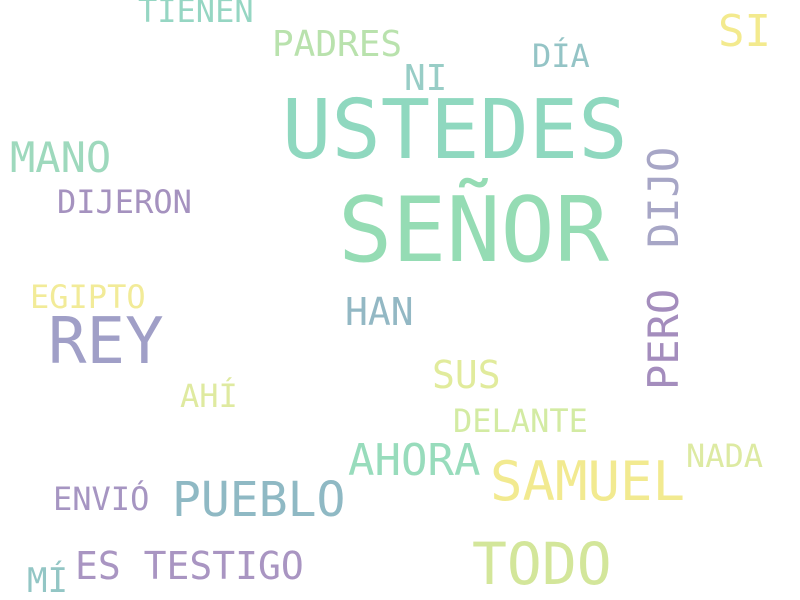 The width and height of the screenshot is (800, 600). I want to click on word-senor: SEÑOR, so click(473, 230).